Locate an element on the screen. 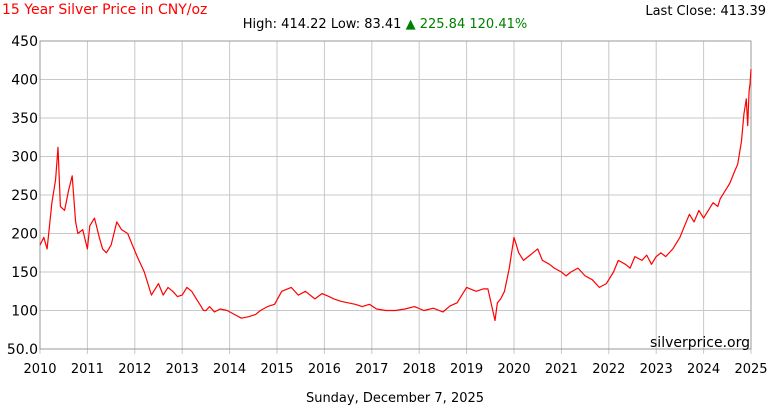 The height and width of the screenshot is (410, 770). x-tick-label: 2010 is located at coordinates (39, 369).